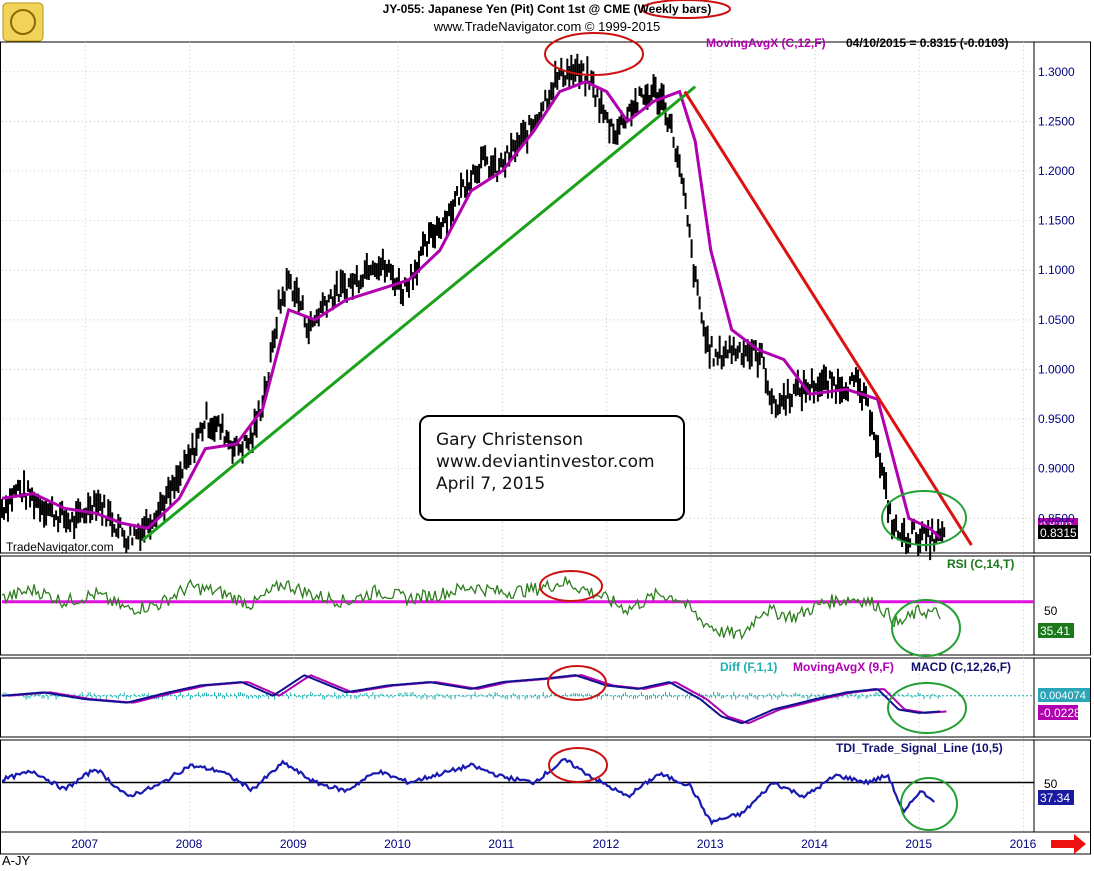 This screenshot has width=1094, height=871. What do you see at coordinates (1056, 270) in the screenshot?
I see `price-y-tick: 1.1000` at bounding box center [1056, 270].